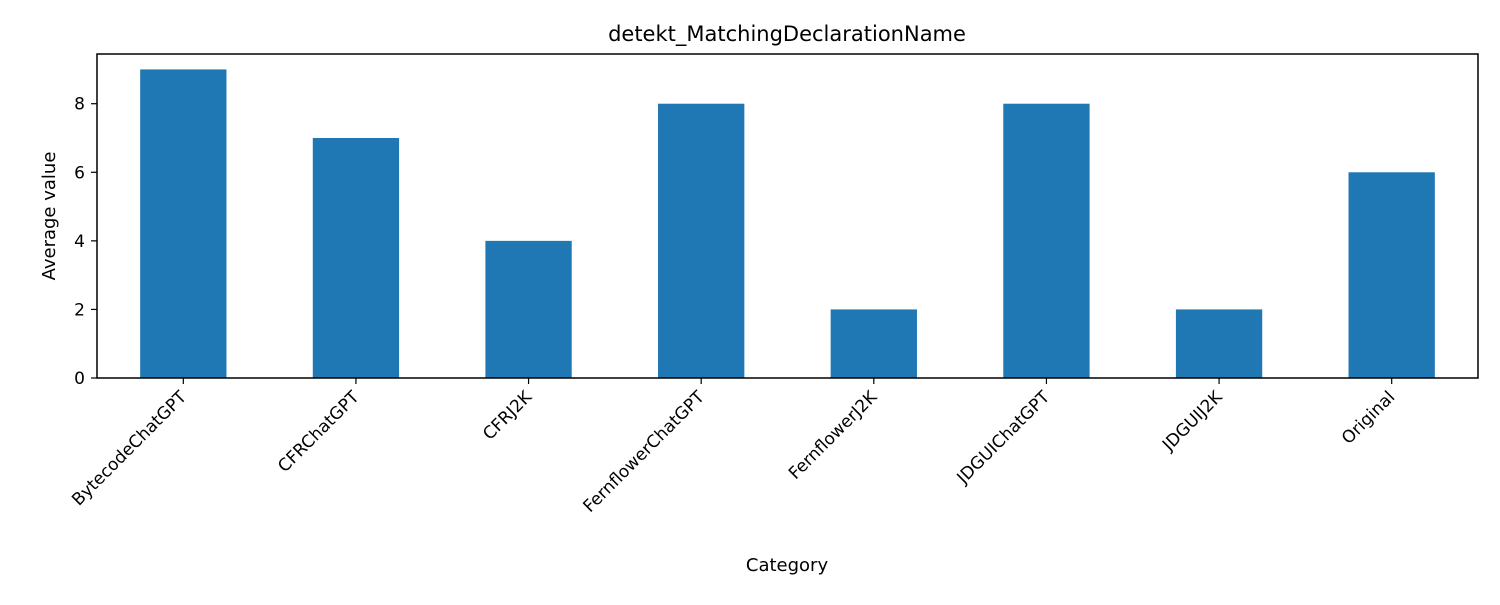  Describe the element at coordinates (79, 105) in the screenshot. I see `y-tick-label: 8` at that location.